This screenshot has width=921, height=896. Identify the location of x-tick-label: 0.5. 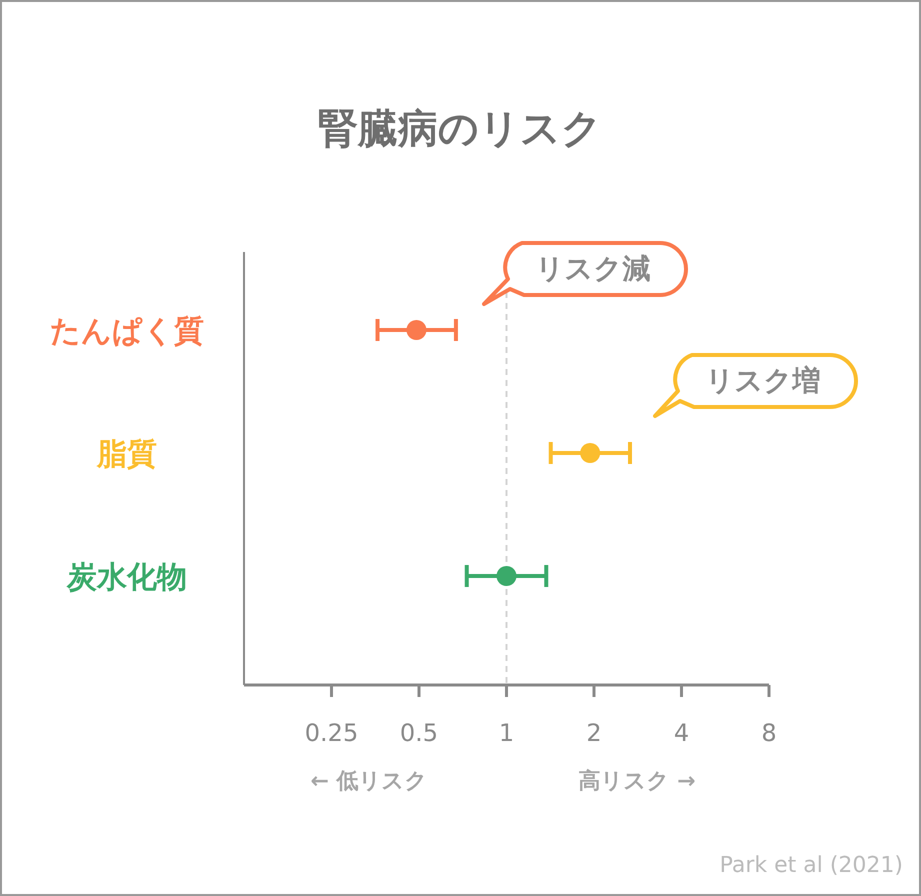
(419, 733).